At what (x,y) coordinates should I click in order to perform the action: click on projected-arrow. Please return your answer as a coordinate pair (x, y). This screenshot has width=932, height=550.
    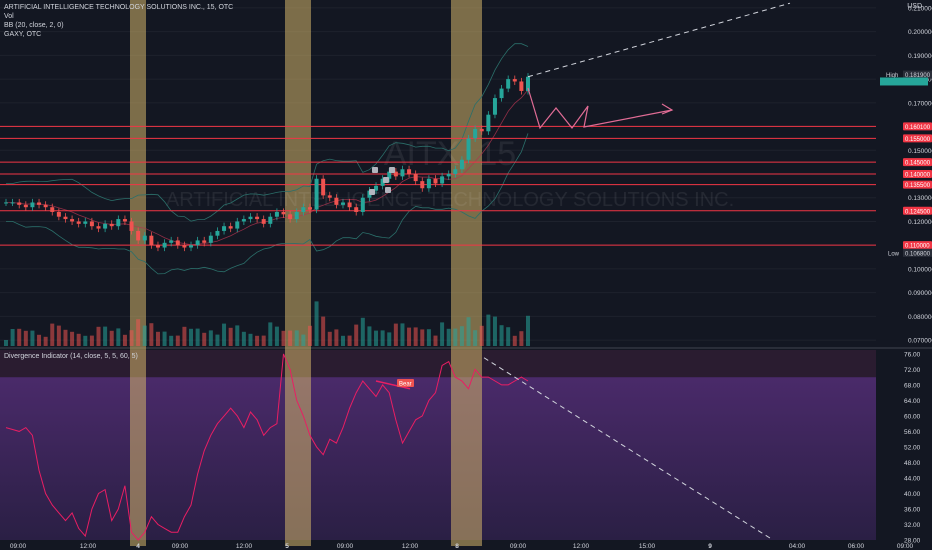
    Looking at the image, I should click on (667, 109).